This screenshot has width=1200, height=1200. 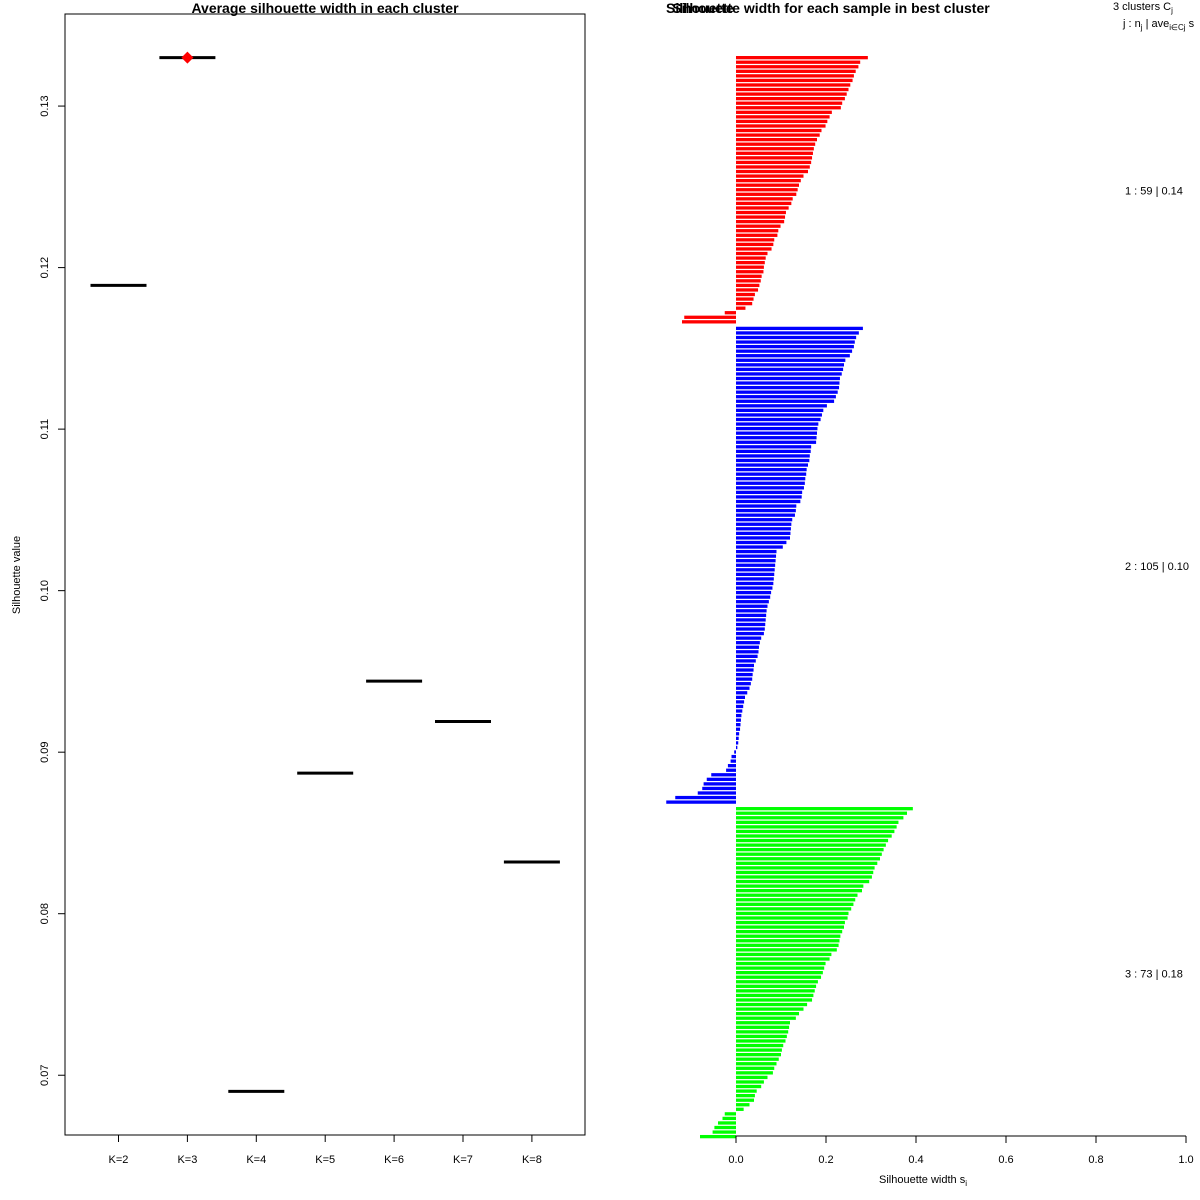 What do you see at coordinates (825, 1160) in the screenshot?
I see `x-tick-label: 0.2` at bounding box center [825, 1160].